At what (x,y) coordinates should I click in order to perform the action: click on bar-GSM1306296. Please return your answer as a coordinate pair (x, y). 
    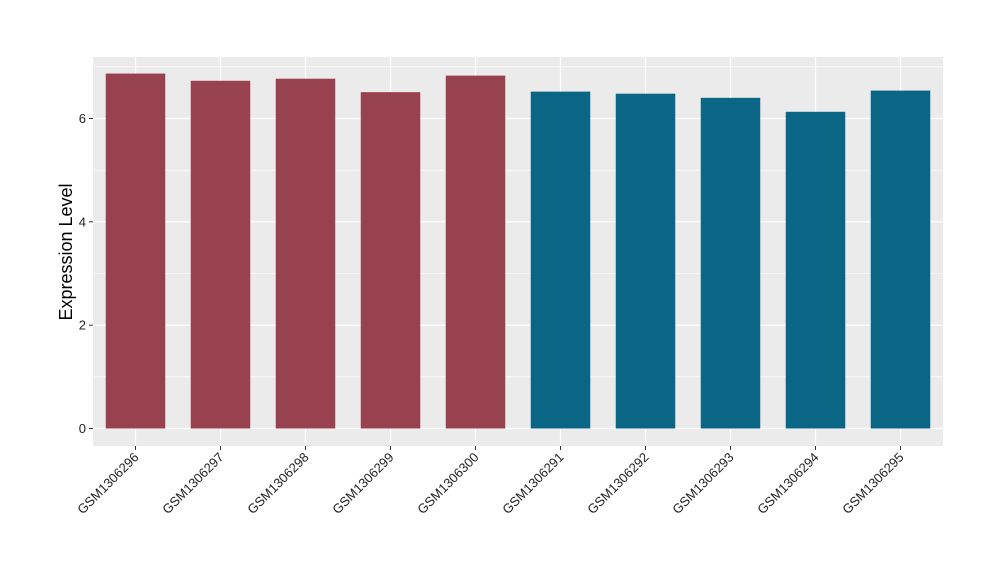
    Looking at the image, I should click on (135, 251).